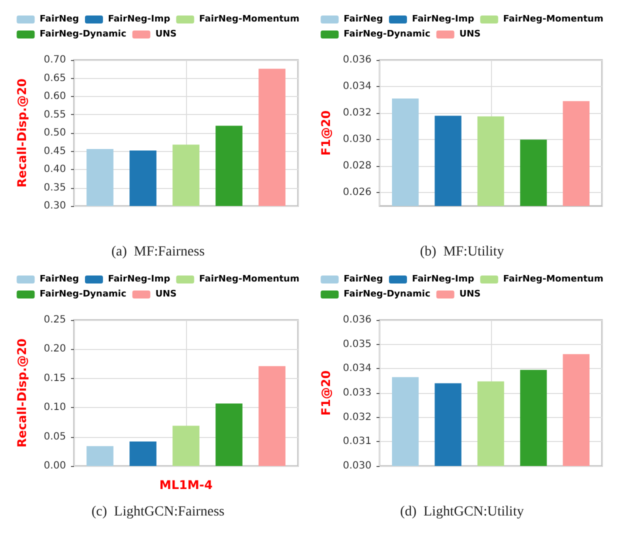  I want to click on text: (d) LightGCN:Utility, so click(462, 512).